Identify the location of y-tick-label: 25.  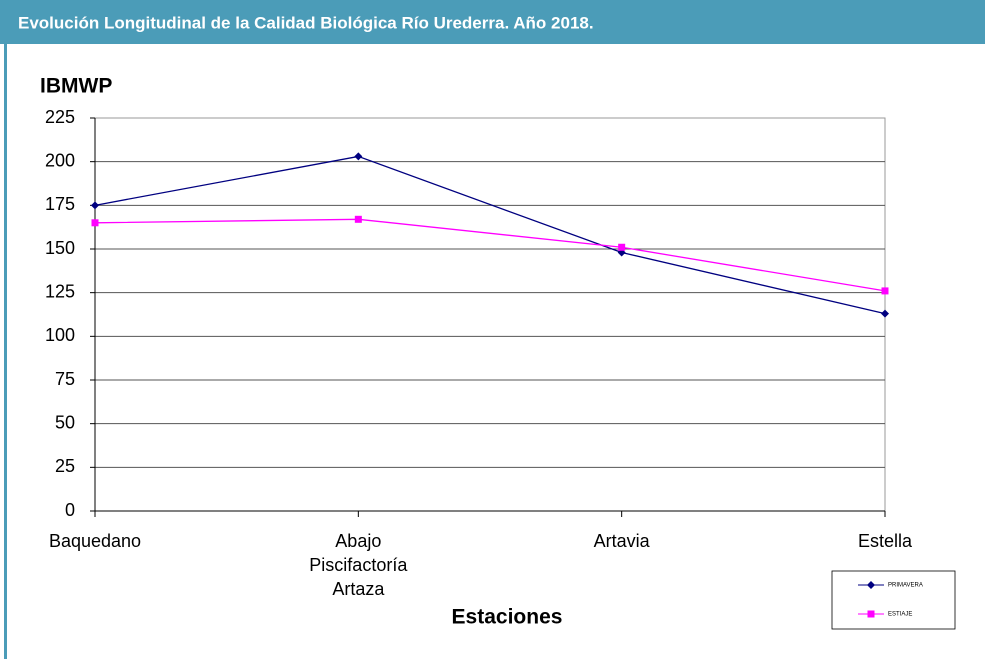
(65, 466).